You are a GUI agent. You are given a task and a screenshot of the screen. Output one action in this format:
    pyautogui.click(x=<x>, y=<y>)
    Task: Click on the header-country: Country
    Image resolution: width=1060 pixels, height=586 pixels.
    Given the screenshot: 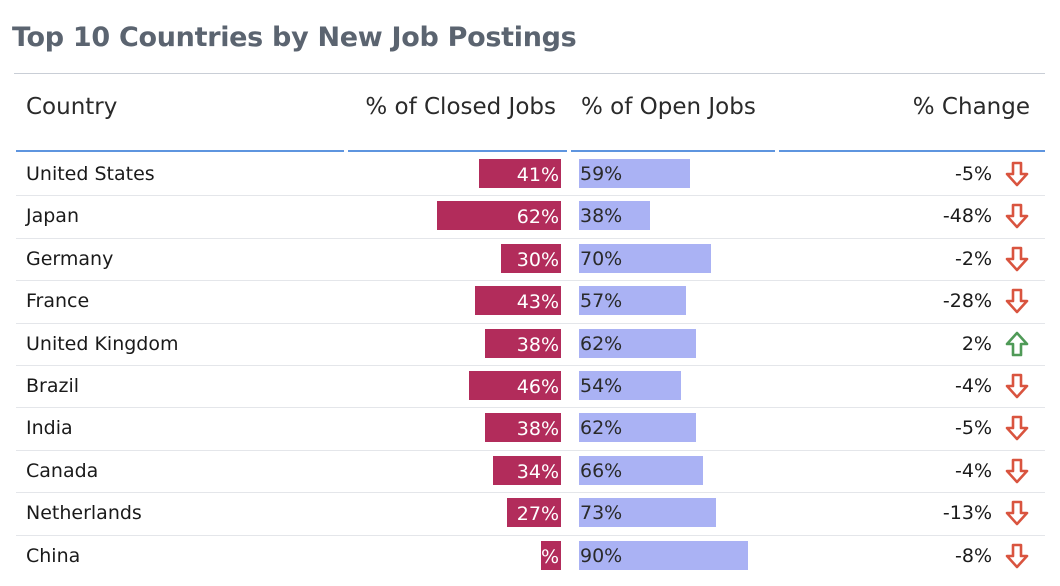 What is the action you would take?
    pyautogui.click(x=72, y=107)
    